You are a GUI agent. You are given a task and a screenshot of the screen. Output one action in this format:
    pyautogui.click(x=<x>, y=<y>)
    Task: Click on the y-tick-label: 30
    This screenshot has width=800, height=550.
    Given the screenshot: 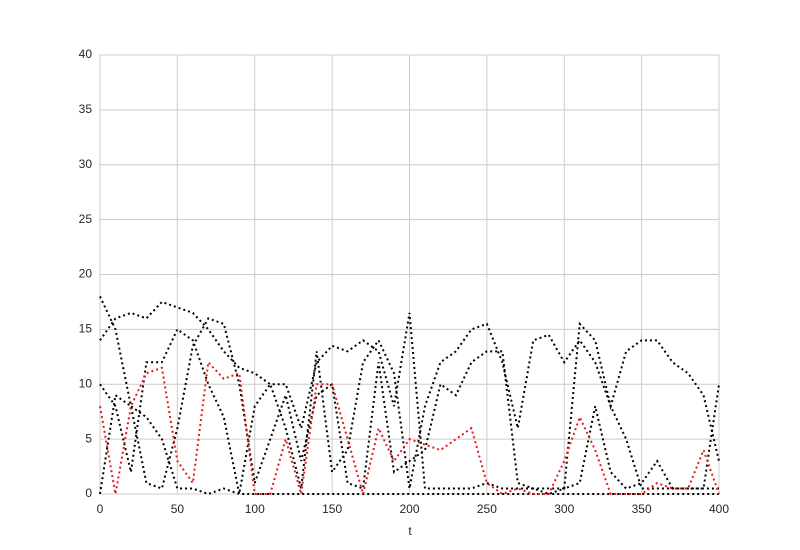 What is the action you would take?
    pyautogui.click(x=86, y=164)
    